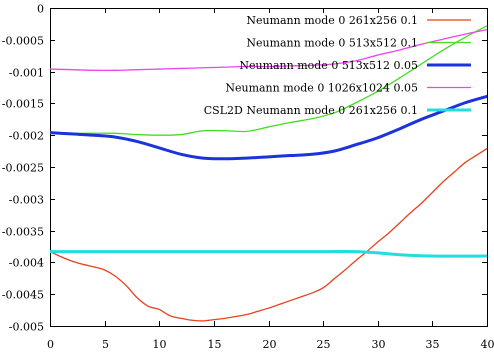 This screenshot has height=360, width=494. I want to click on y-tick-label: -0.002, so click(26, 136).